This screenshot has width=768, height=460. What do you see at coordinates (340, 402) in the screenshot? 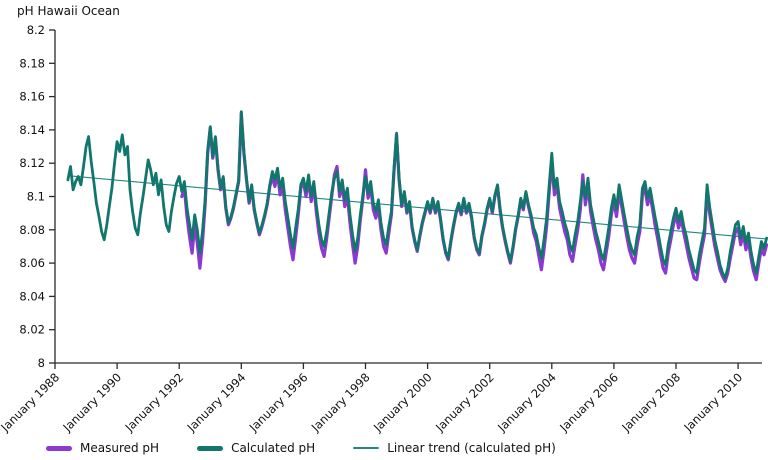
I see `x-axis-tick-label: January 1998` at bounding box center [340, 402].